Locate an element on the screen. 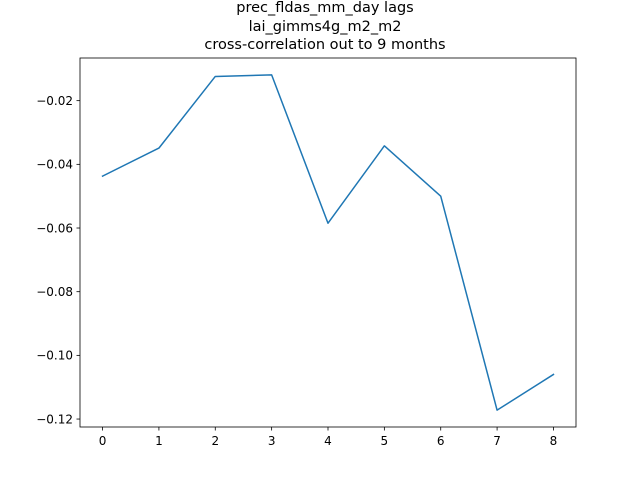  x-tick-label-1: 1 is located at coordinates (159, 441).